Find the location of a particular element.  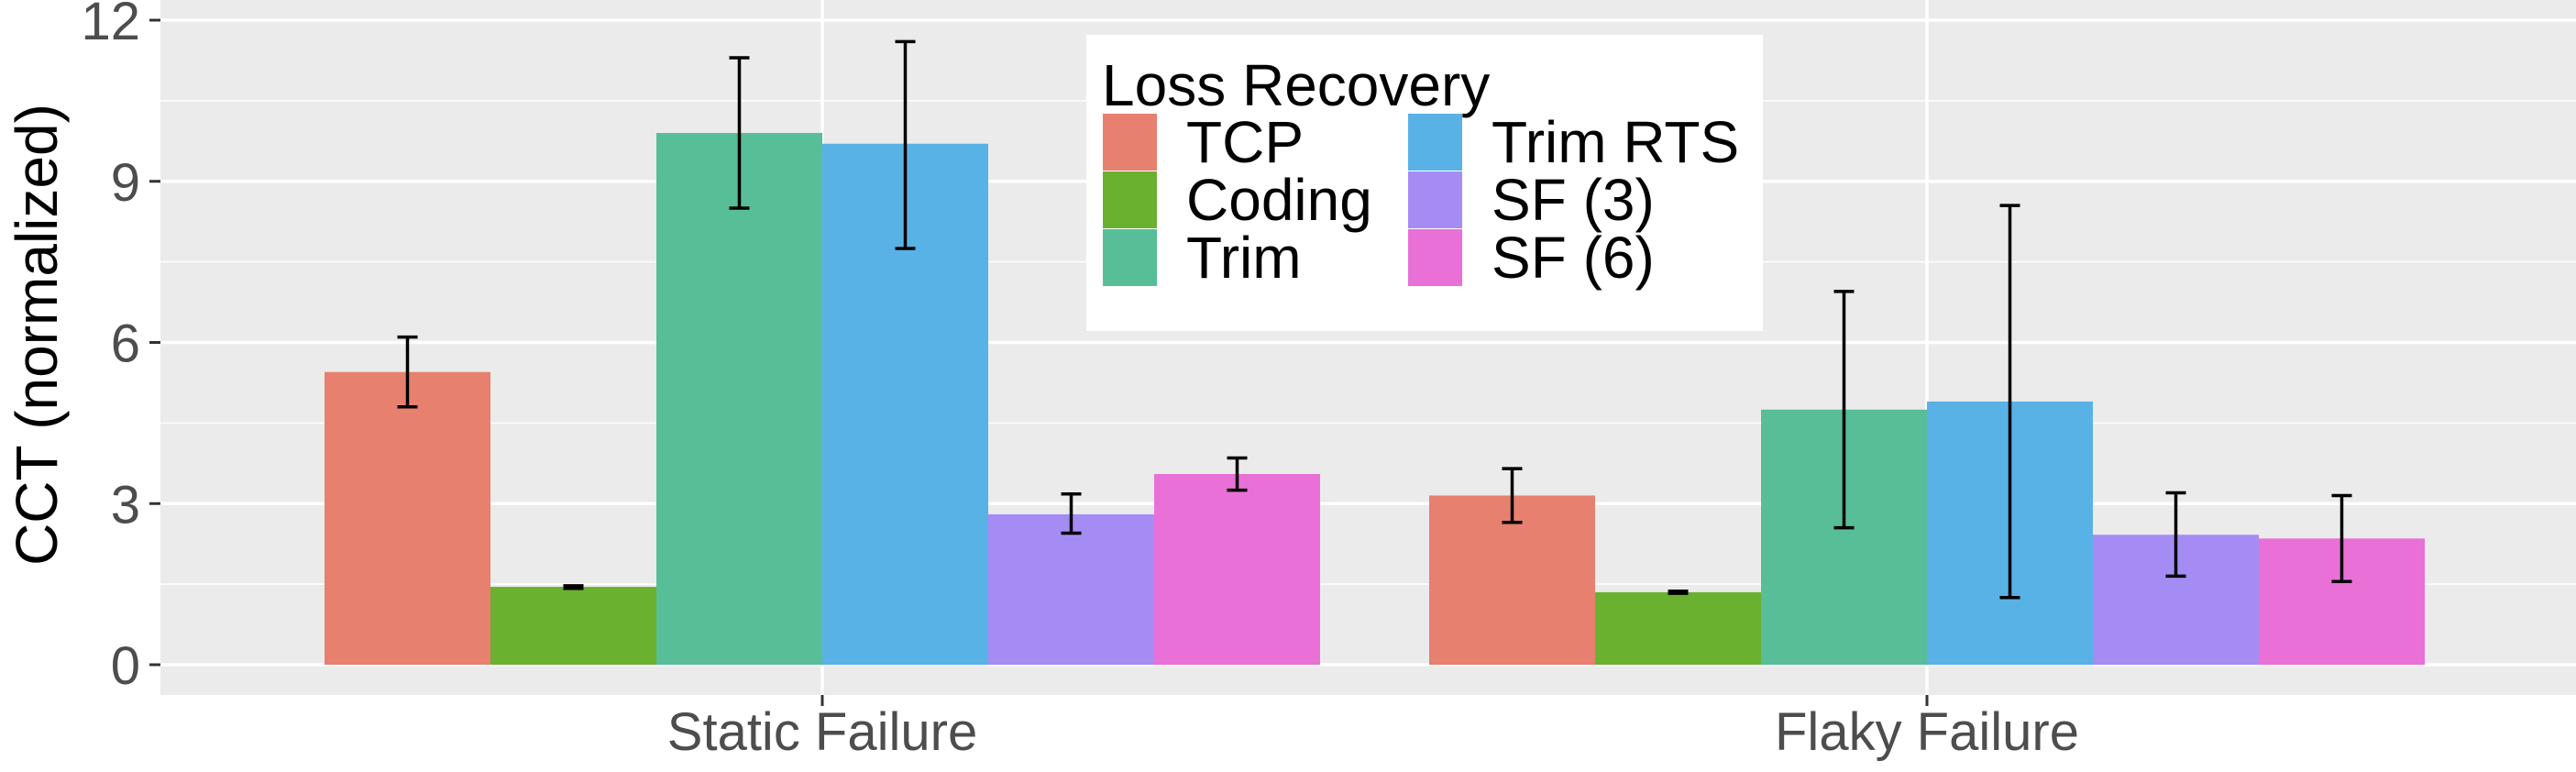

bar-trim-static is located at coordinates (739, 399).